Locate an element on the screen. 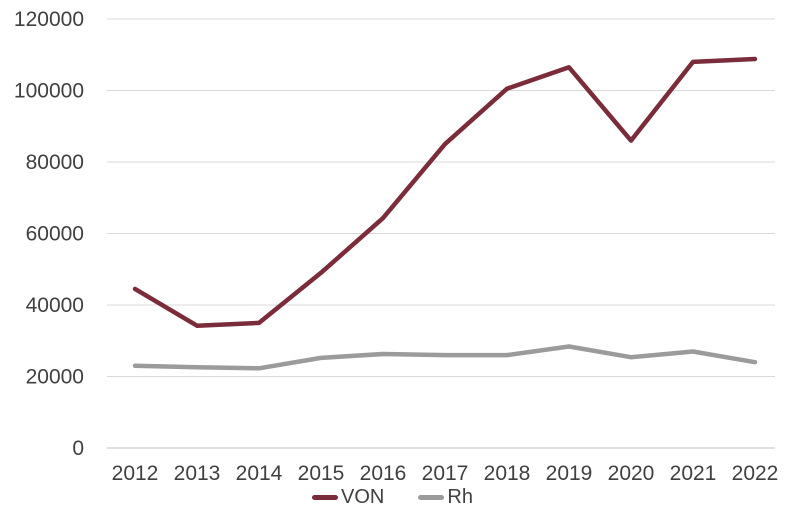  y-axis-tick-label: 0 is located at coordinates (78, 448).